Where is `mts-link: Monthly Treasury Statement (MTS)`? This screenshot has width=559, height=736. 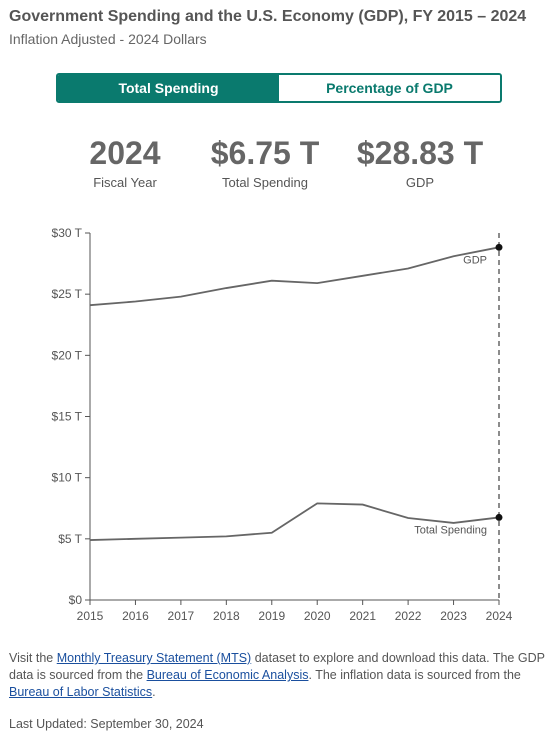
mts-link: Monthly Treasury Statement (MTS) is located at coordinates (154, 658).